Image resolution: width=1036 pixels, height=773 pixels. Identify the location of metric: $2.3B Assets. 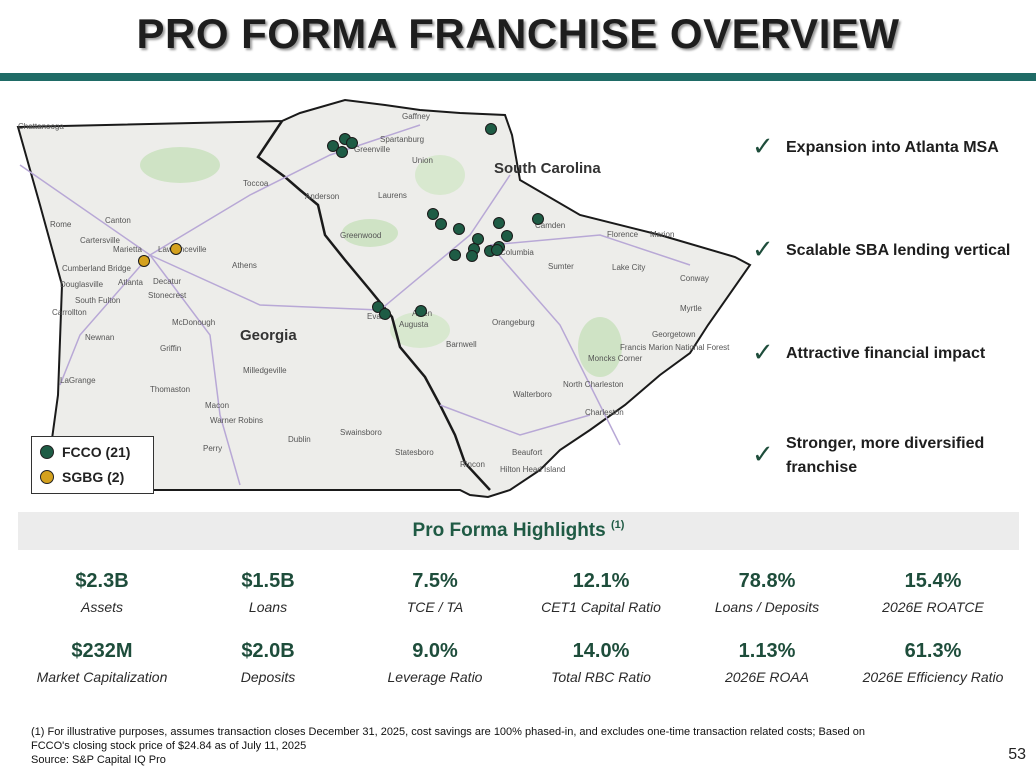
(102, 592).